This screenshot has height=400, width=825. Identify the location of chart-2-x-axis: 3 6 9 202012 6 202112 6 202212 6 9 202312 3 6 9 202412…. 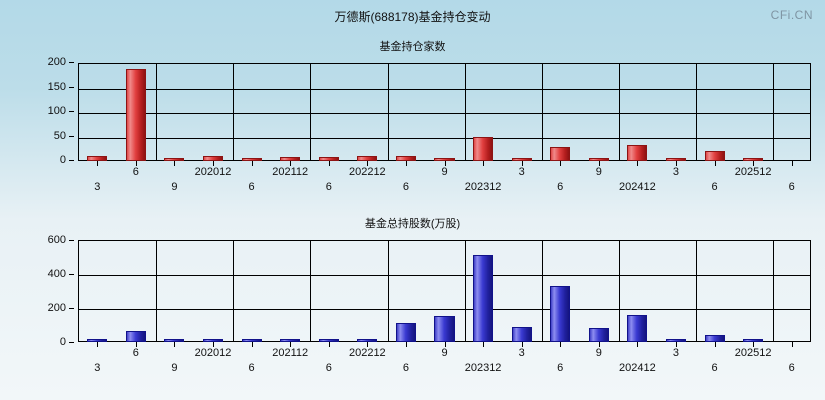
(444, 361).